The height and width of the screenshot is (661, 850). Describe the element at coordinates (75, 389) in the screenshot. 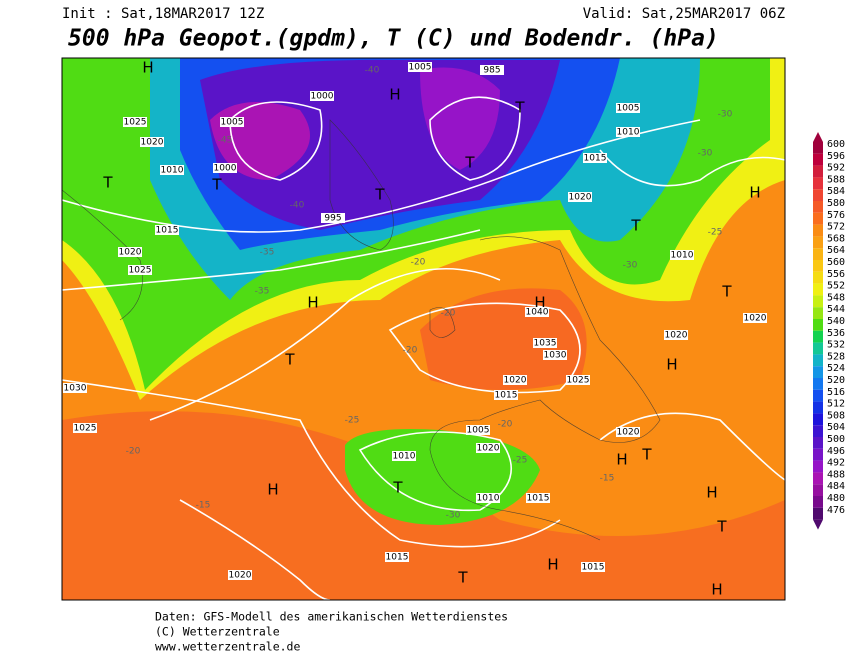

I see `isobar-label: 1030` at that location.